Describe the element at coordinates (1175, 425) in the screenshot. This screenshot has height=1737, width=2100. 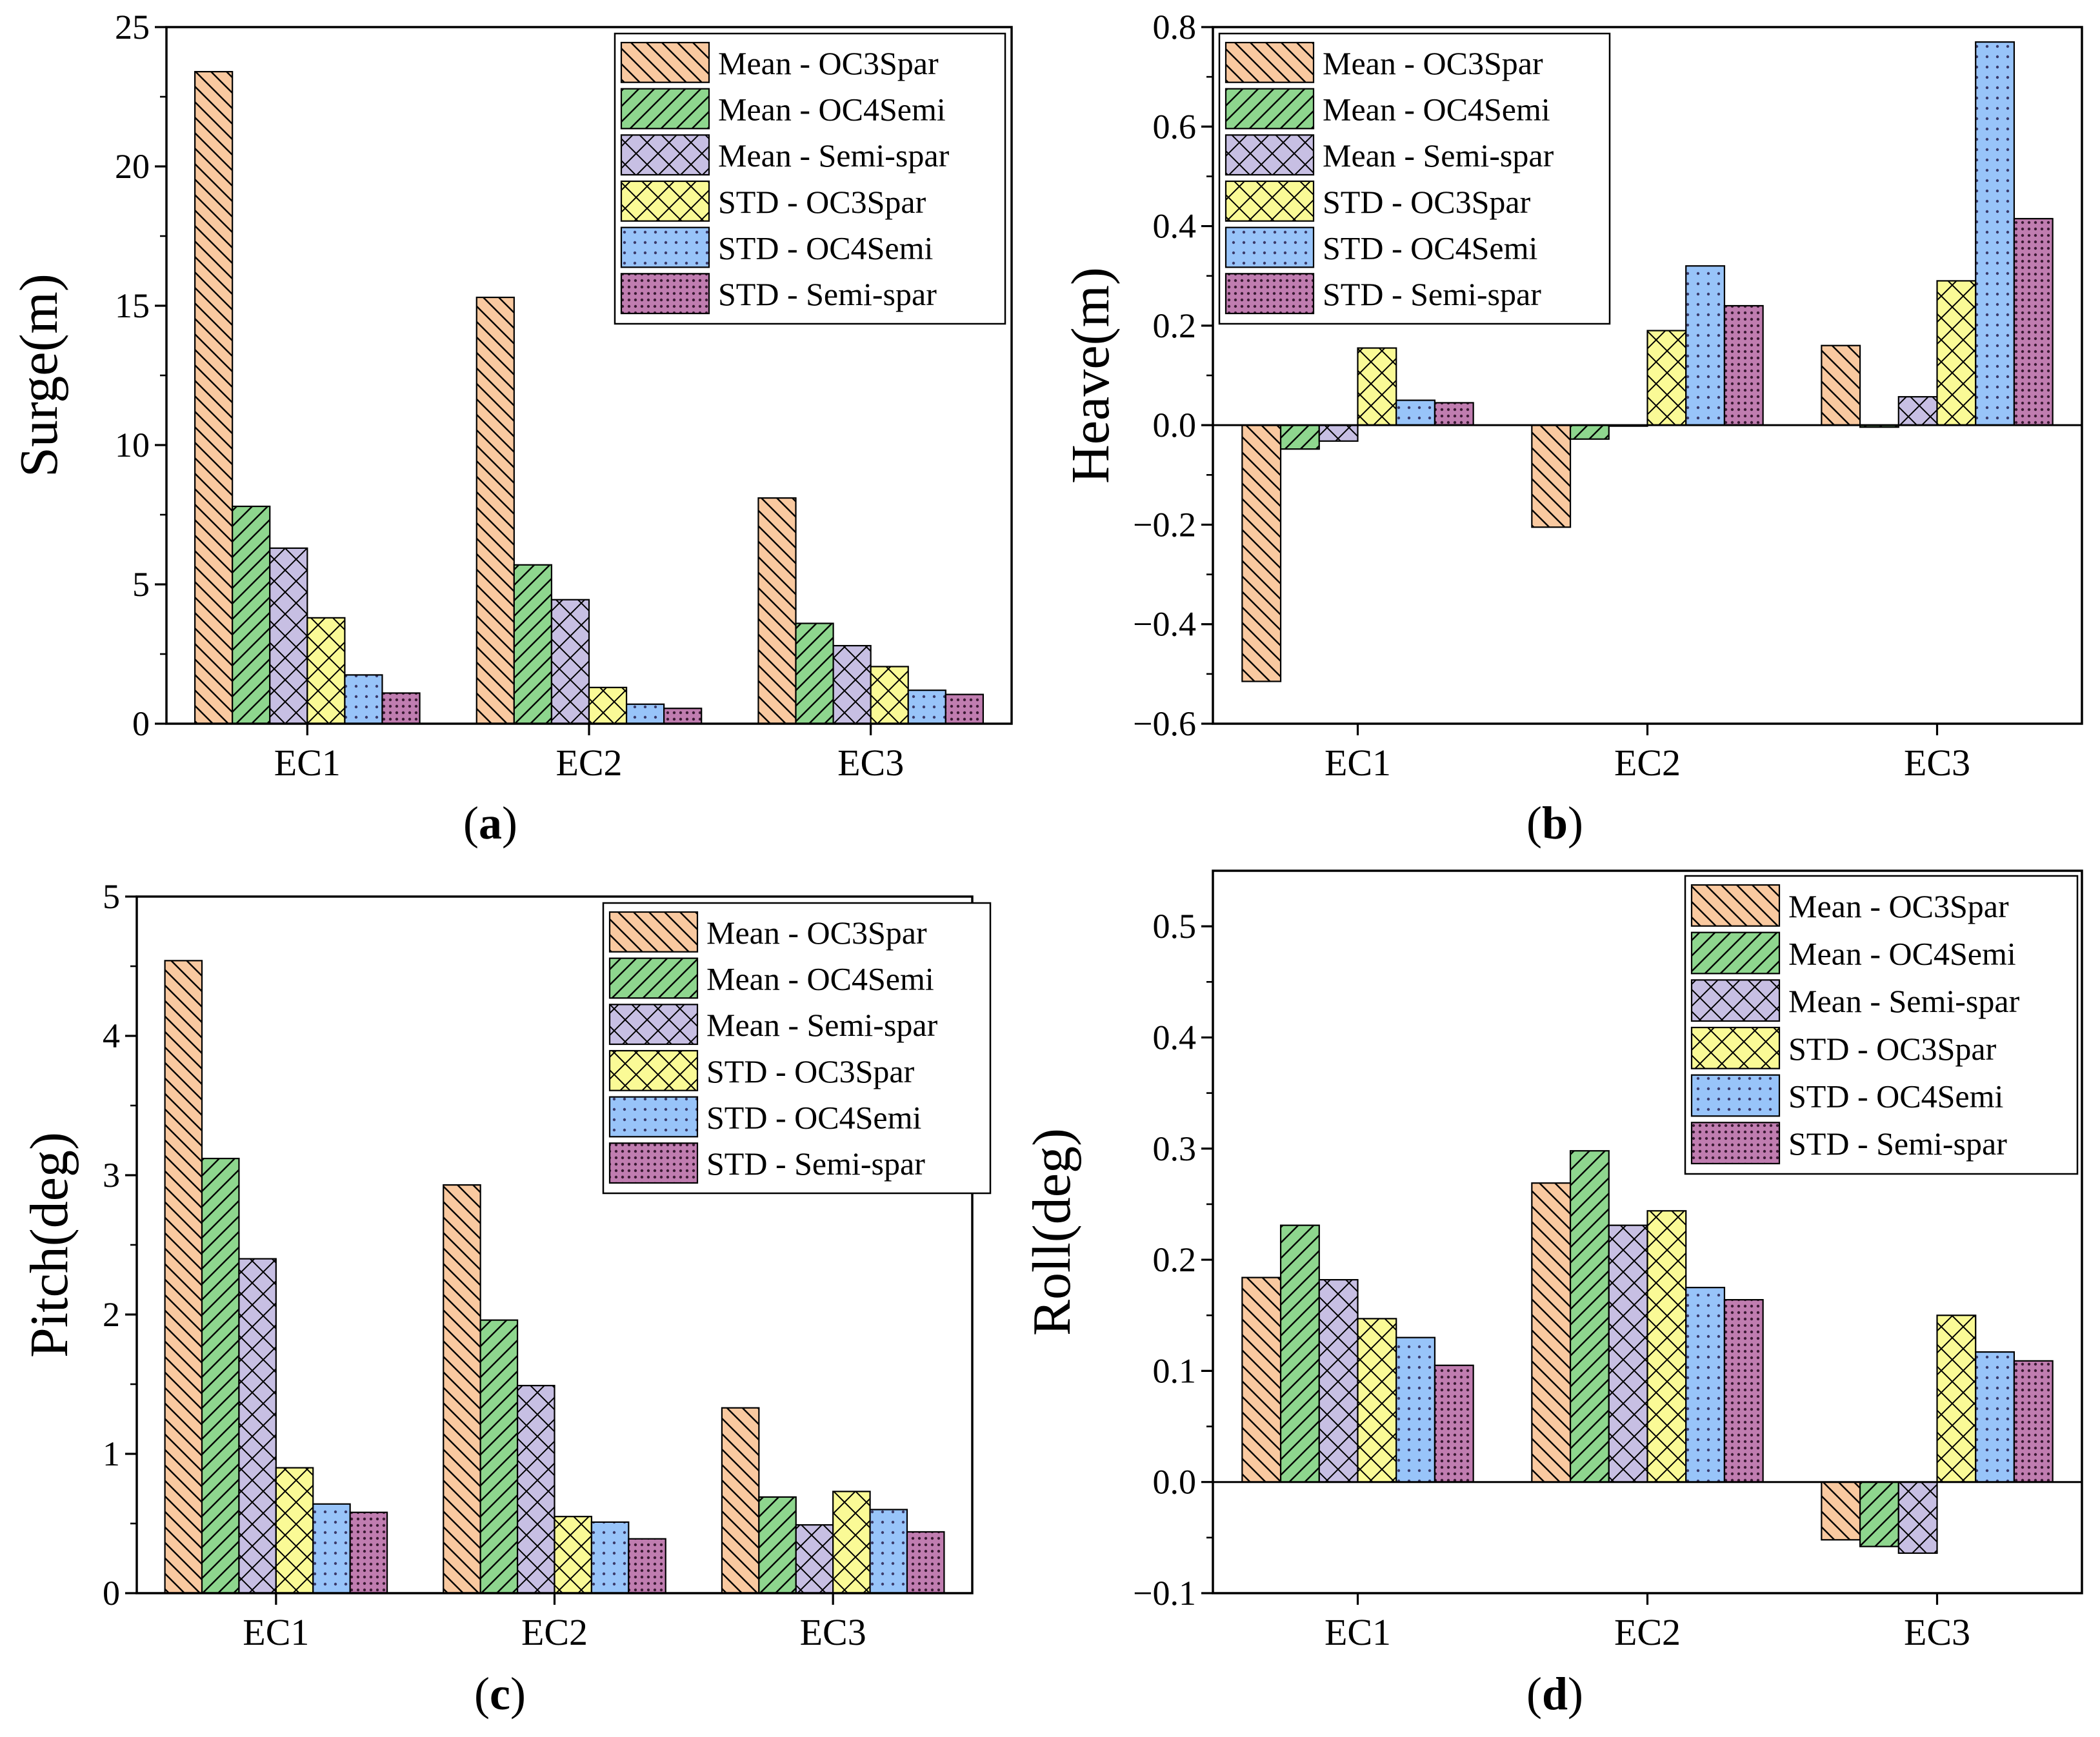
I see `y-tick-label-b: 0.0` at that location.